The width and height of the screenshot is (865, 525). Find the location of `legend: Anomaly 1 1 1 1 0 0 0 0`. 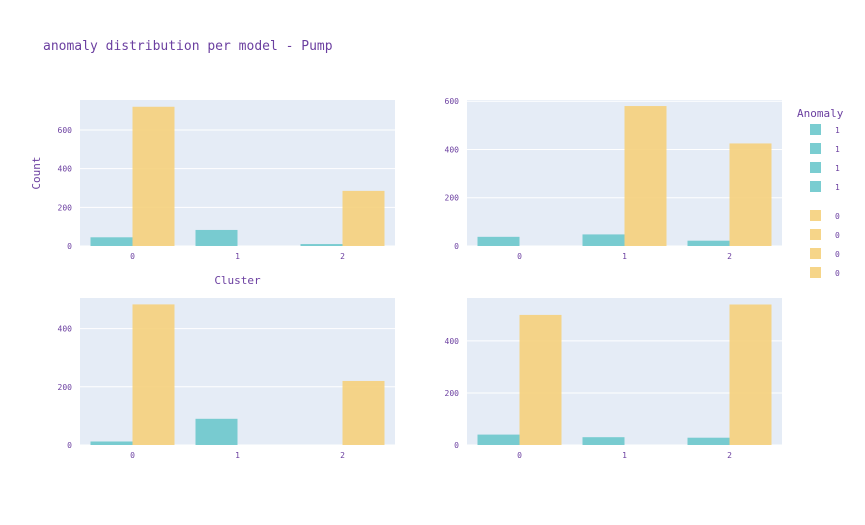

legend: Anomaly 1 1 1 1 0 0 0 0 is located at coordinates (820, 192).